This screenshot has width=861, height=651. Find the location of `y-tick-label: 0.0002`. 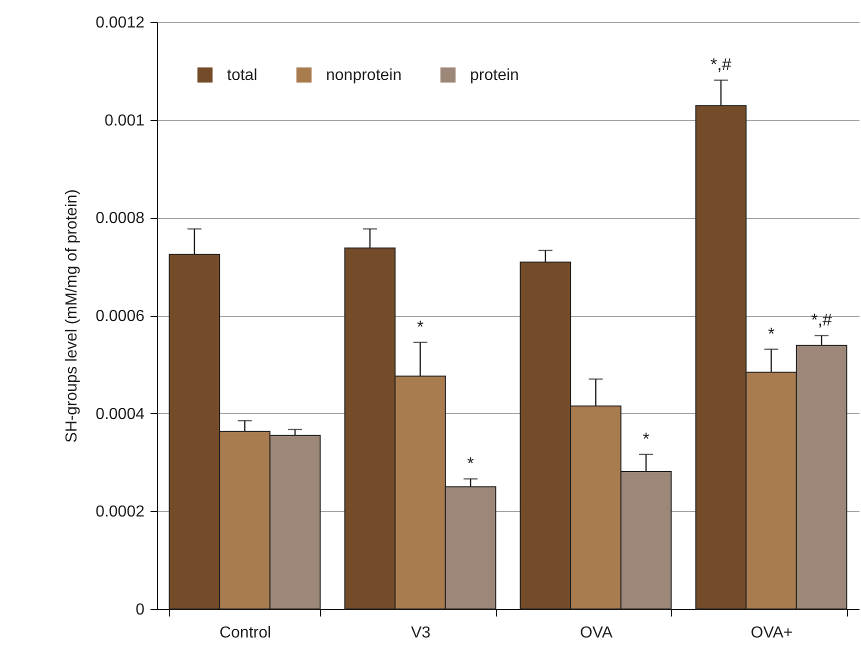

y-tick-label: 0.0002 is located at coordinates (120, 512).